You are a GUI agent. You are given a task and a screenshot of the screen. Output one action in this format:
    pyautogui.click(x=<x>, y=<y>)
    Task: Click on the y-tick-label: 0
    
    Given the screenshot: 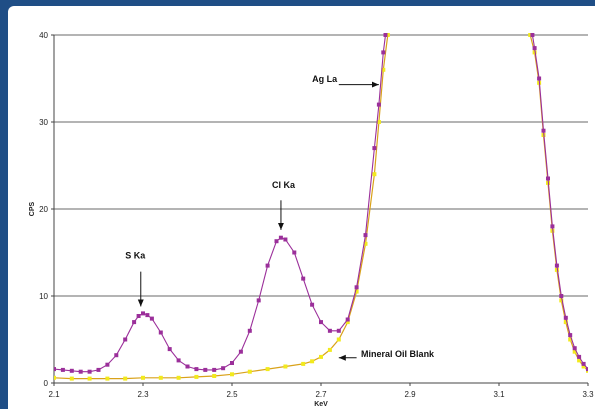 What is the action you would take?
    pyautogui.click(x=46, y=383)
    